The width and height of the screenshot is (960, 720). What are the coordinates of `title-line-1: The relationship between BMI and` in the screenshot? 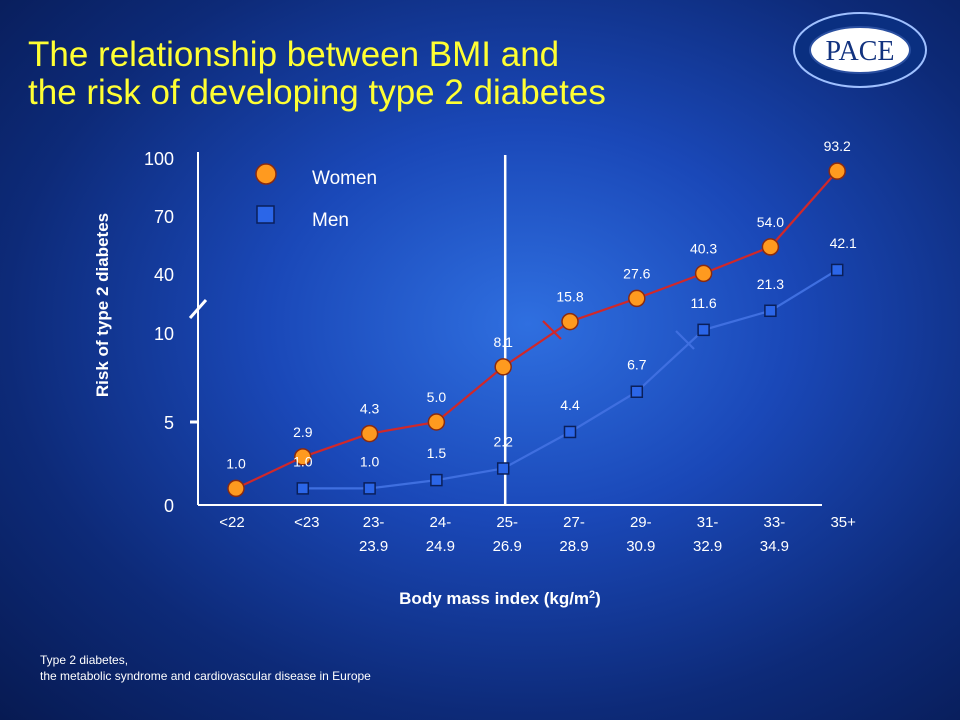 It's located at (294, 54).